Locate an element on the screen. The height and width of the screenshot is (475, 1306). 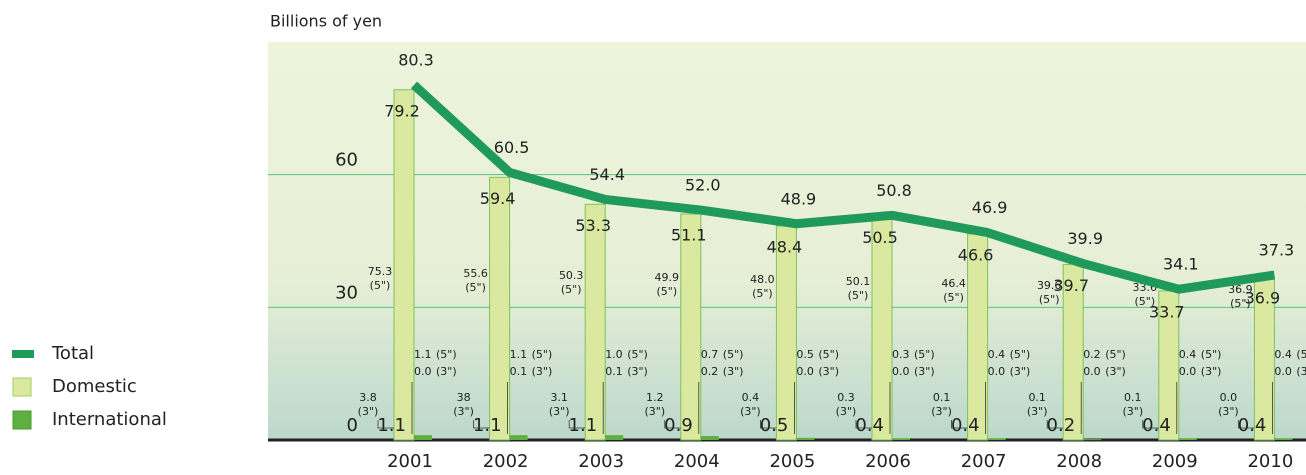
domestic-5in: 48.0 is located at coordinates (762, 279).